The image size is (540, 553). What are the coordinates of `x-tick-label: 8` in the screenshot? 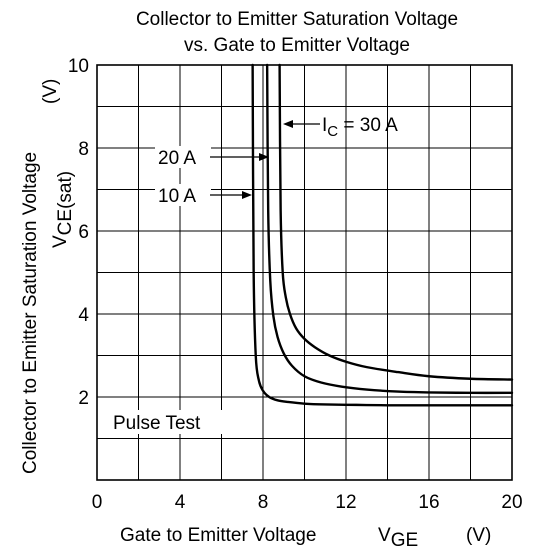 It's located at (263, 502).